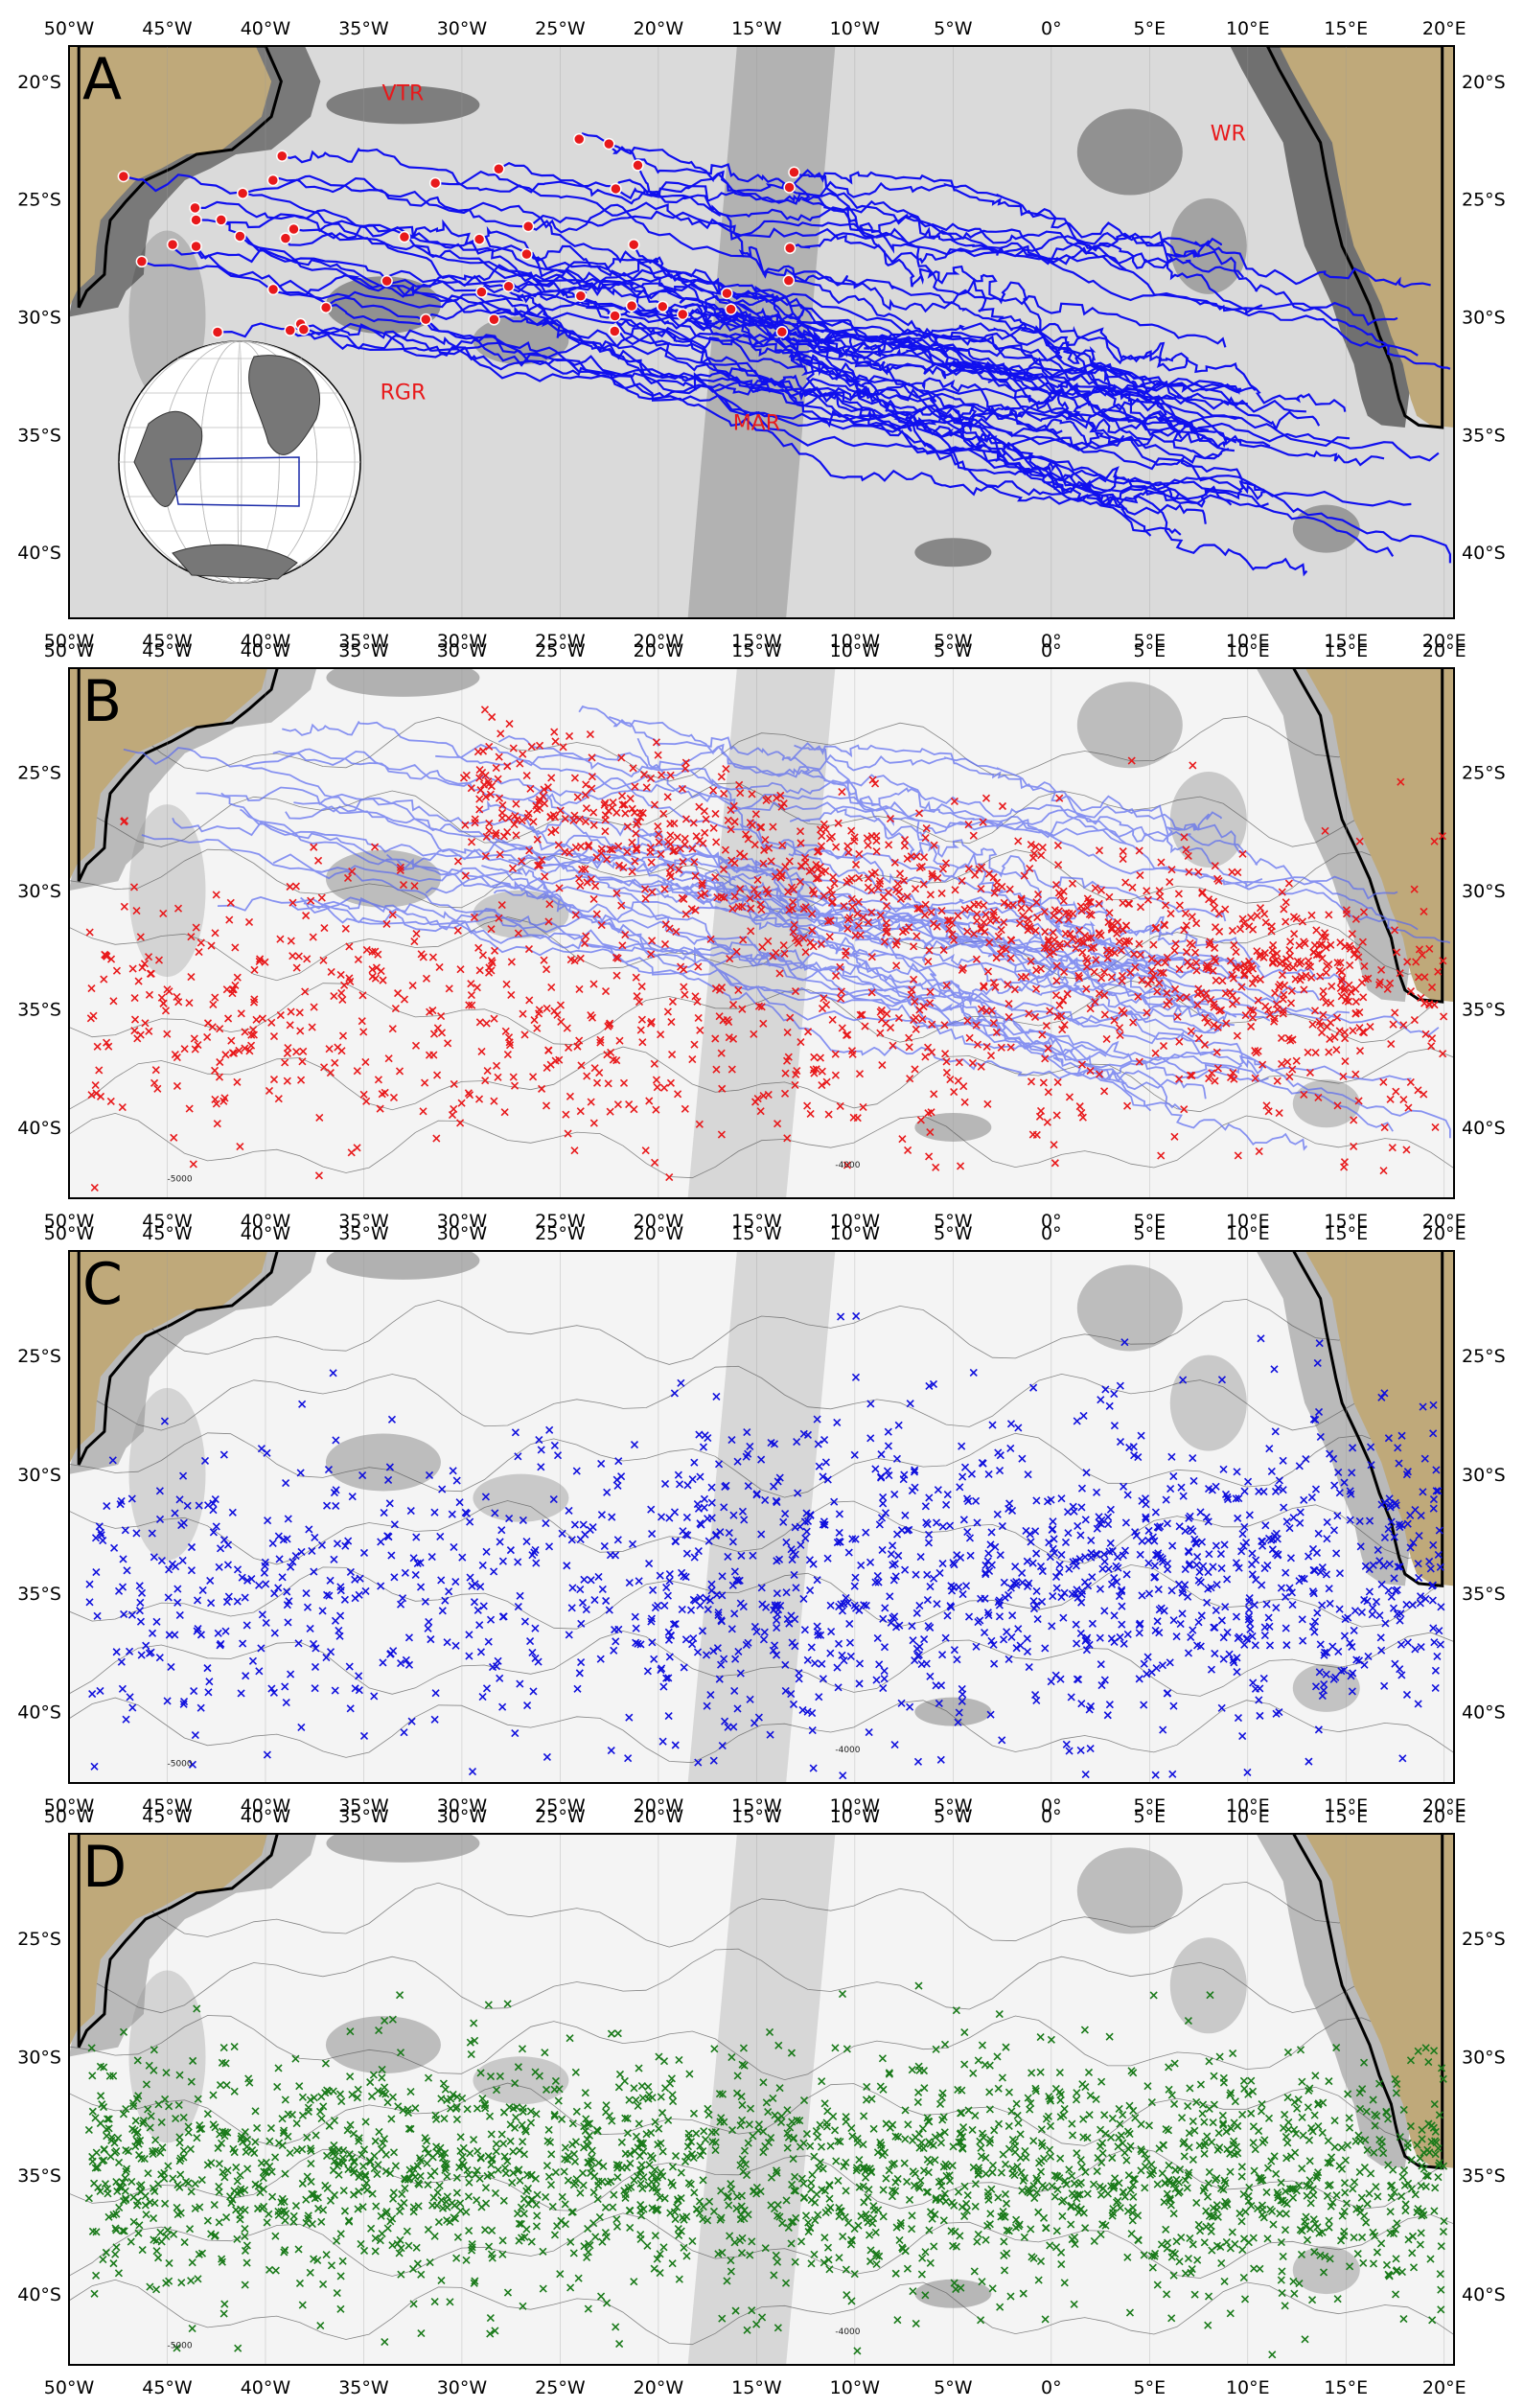 The image size is (1524, 2408). Describe the element at coordinates (747, 905) in the screenshot. I see `trajectory-line` at that location.